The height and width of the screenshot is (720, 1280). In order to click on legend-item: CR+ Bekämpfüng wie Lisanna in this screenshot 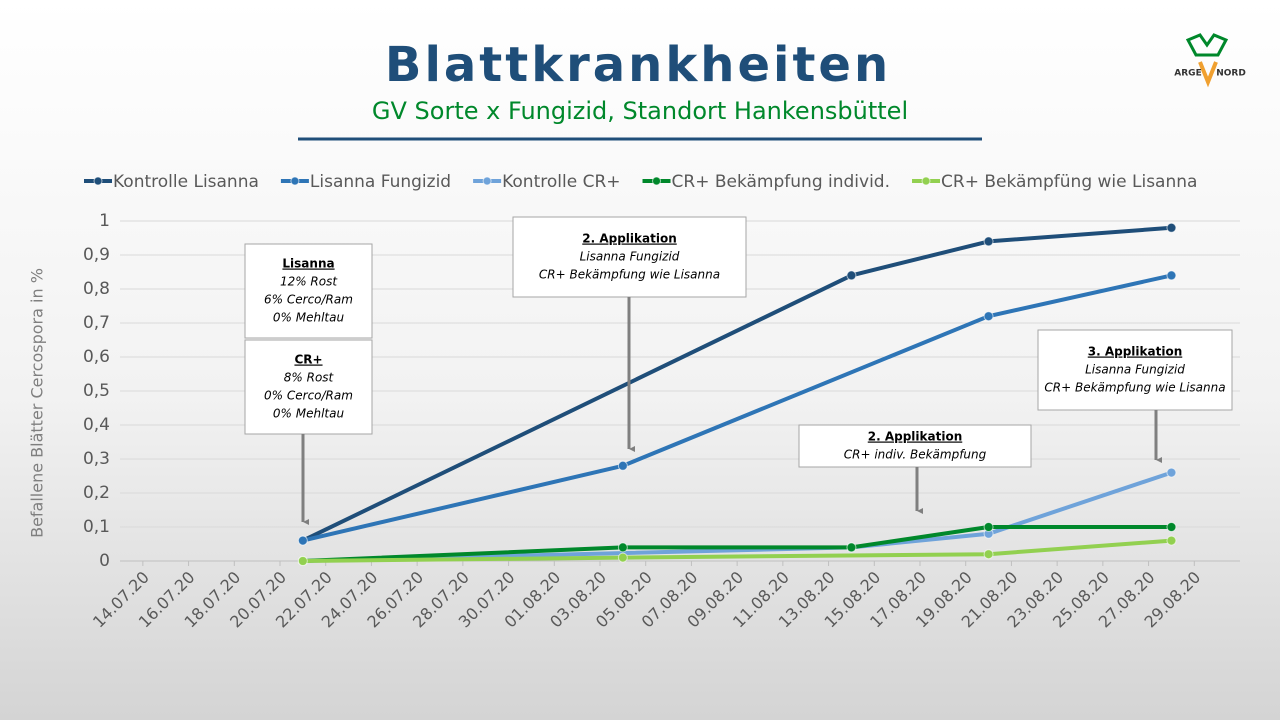, I will do `click(1054, 182)`.